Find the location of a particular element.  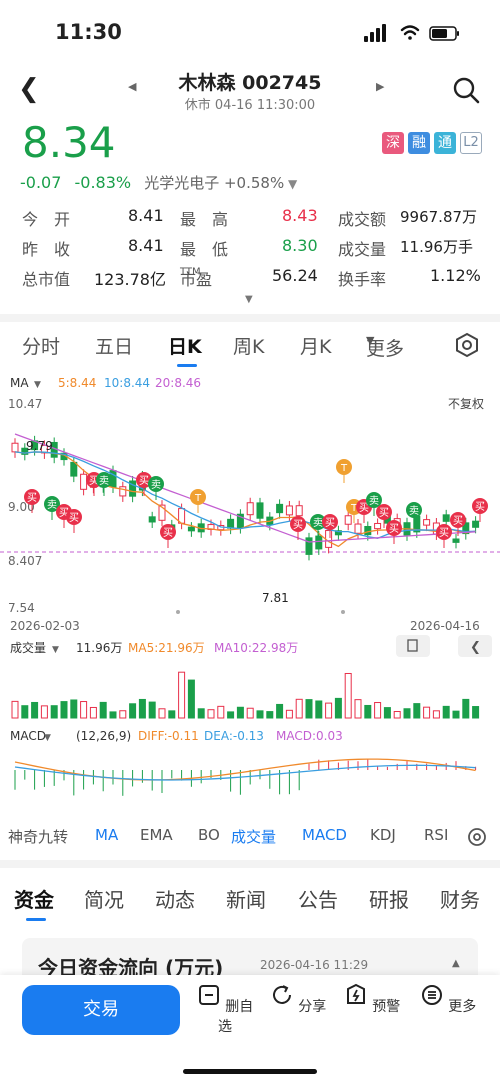

candles is located at coordinates (245, 498).